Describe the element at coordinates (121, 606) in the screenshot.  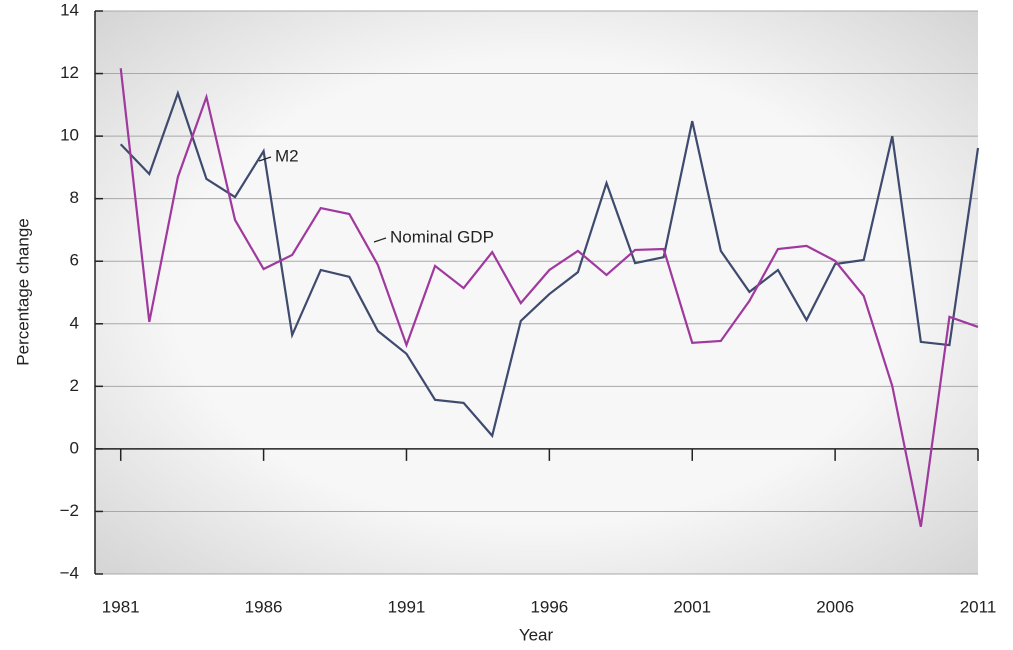
I see `x-tick-label: 1981` at that location.